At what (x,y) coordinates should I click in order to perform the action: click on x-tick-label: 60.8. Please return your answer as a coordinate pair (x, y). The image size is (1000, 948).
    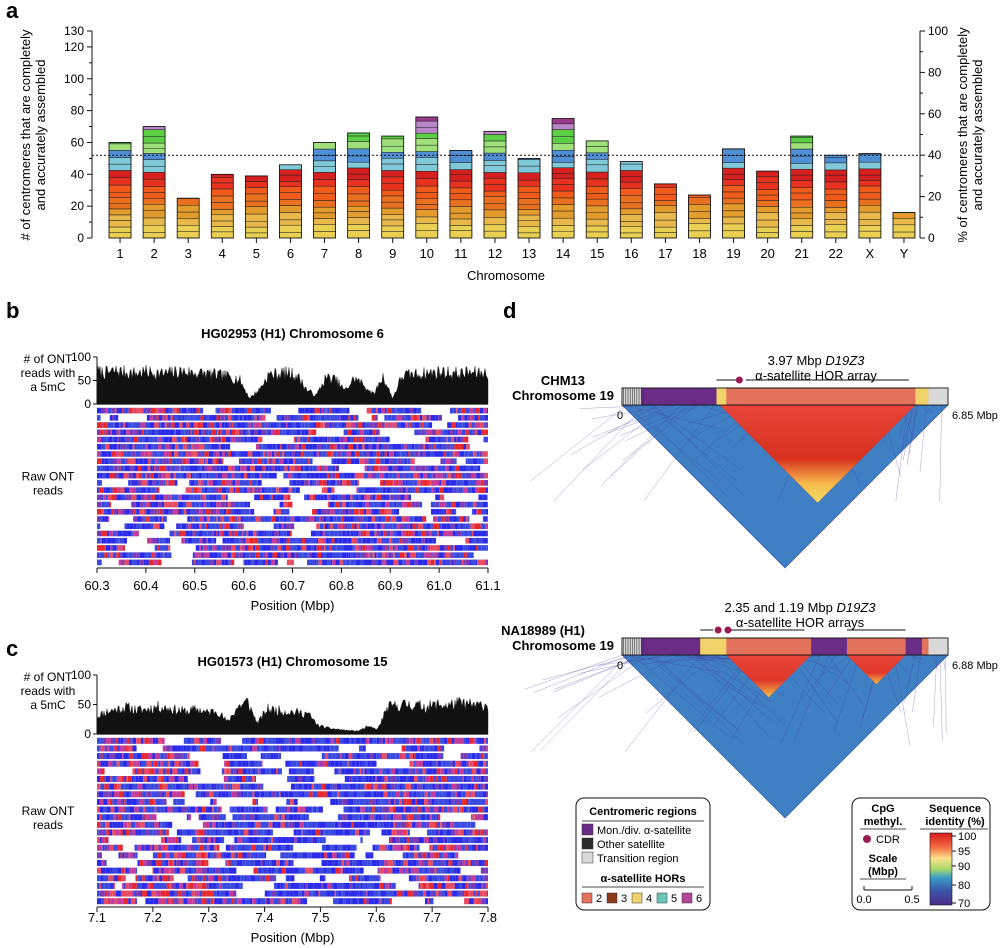
    Looking at the image, I should click on (341, 585).